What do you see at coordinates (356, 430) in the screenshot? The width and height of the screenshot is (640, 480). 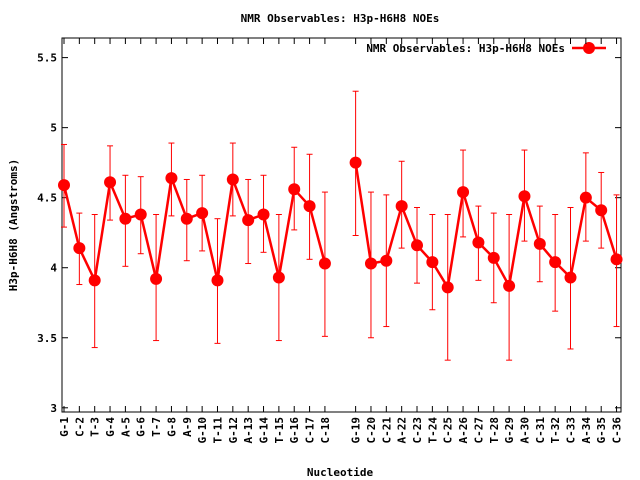 I see `x-tick-label: G-19` at bounding box center [356, 430].